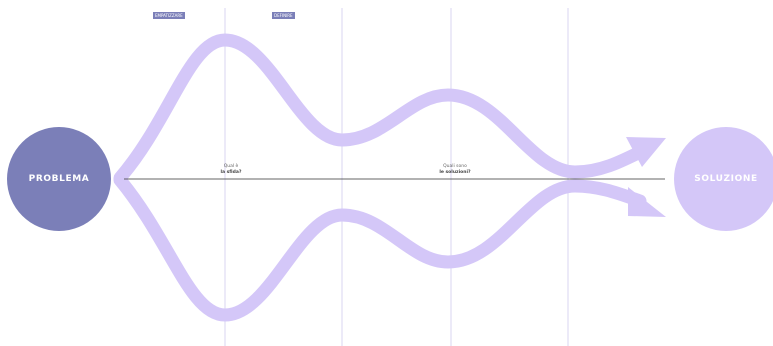 This screenshot has width=773, height=346. Describe the element at coordinates (169, 15) in the screenshot. I see `phase-tag-empathize: EMPATIZZARE` at that location.